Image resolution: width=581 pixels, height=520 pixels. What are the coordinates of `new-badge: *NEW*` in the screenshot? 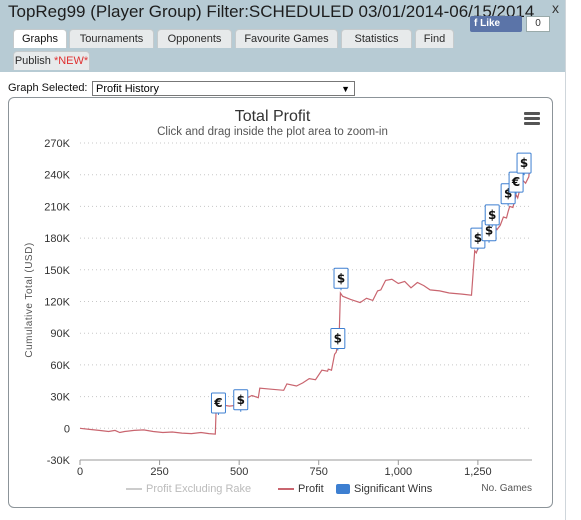 It's located at (71, 61).